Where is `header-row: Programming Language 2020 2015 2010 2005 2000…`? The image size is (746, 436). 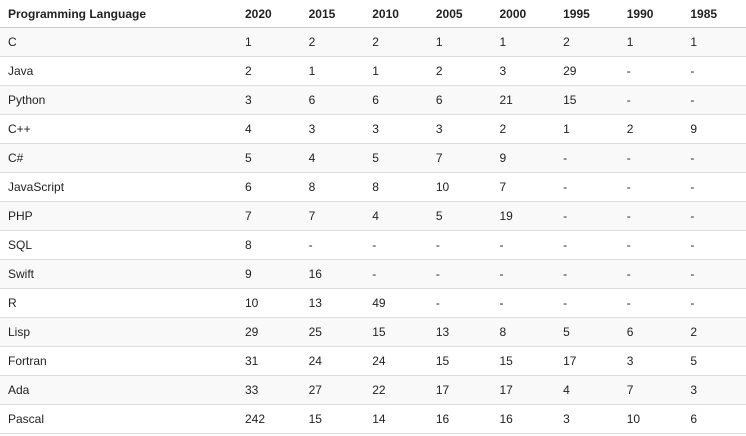 header-row: Programming Language 2020 2015 2010 2005 2000… is located at coordinates (373, 14).